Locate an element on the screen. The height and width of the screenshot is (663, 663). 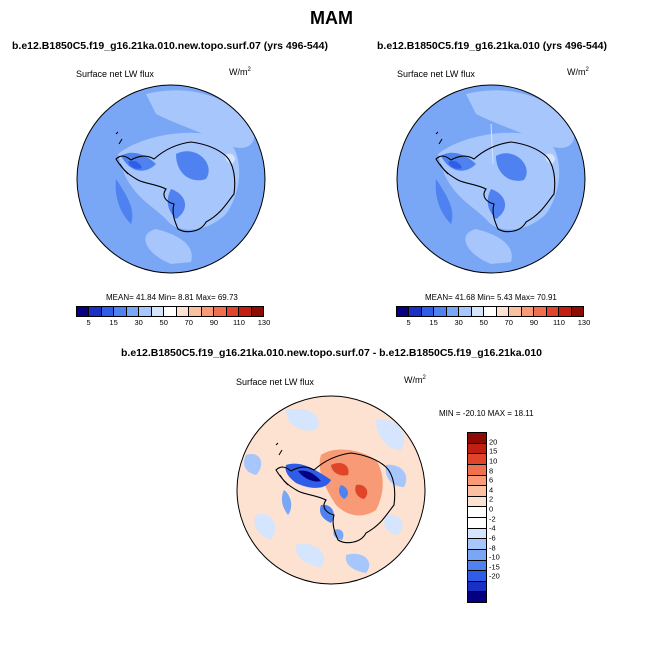
colorbar-tick-label: -10 is located at coordinates (494, 557).